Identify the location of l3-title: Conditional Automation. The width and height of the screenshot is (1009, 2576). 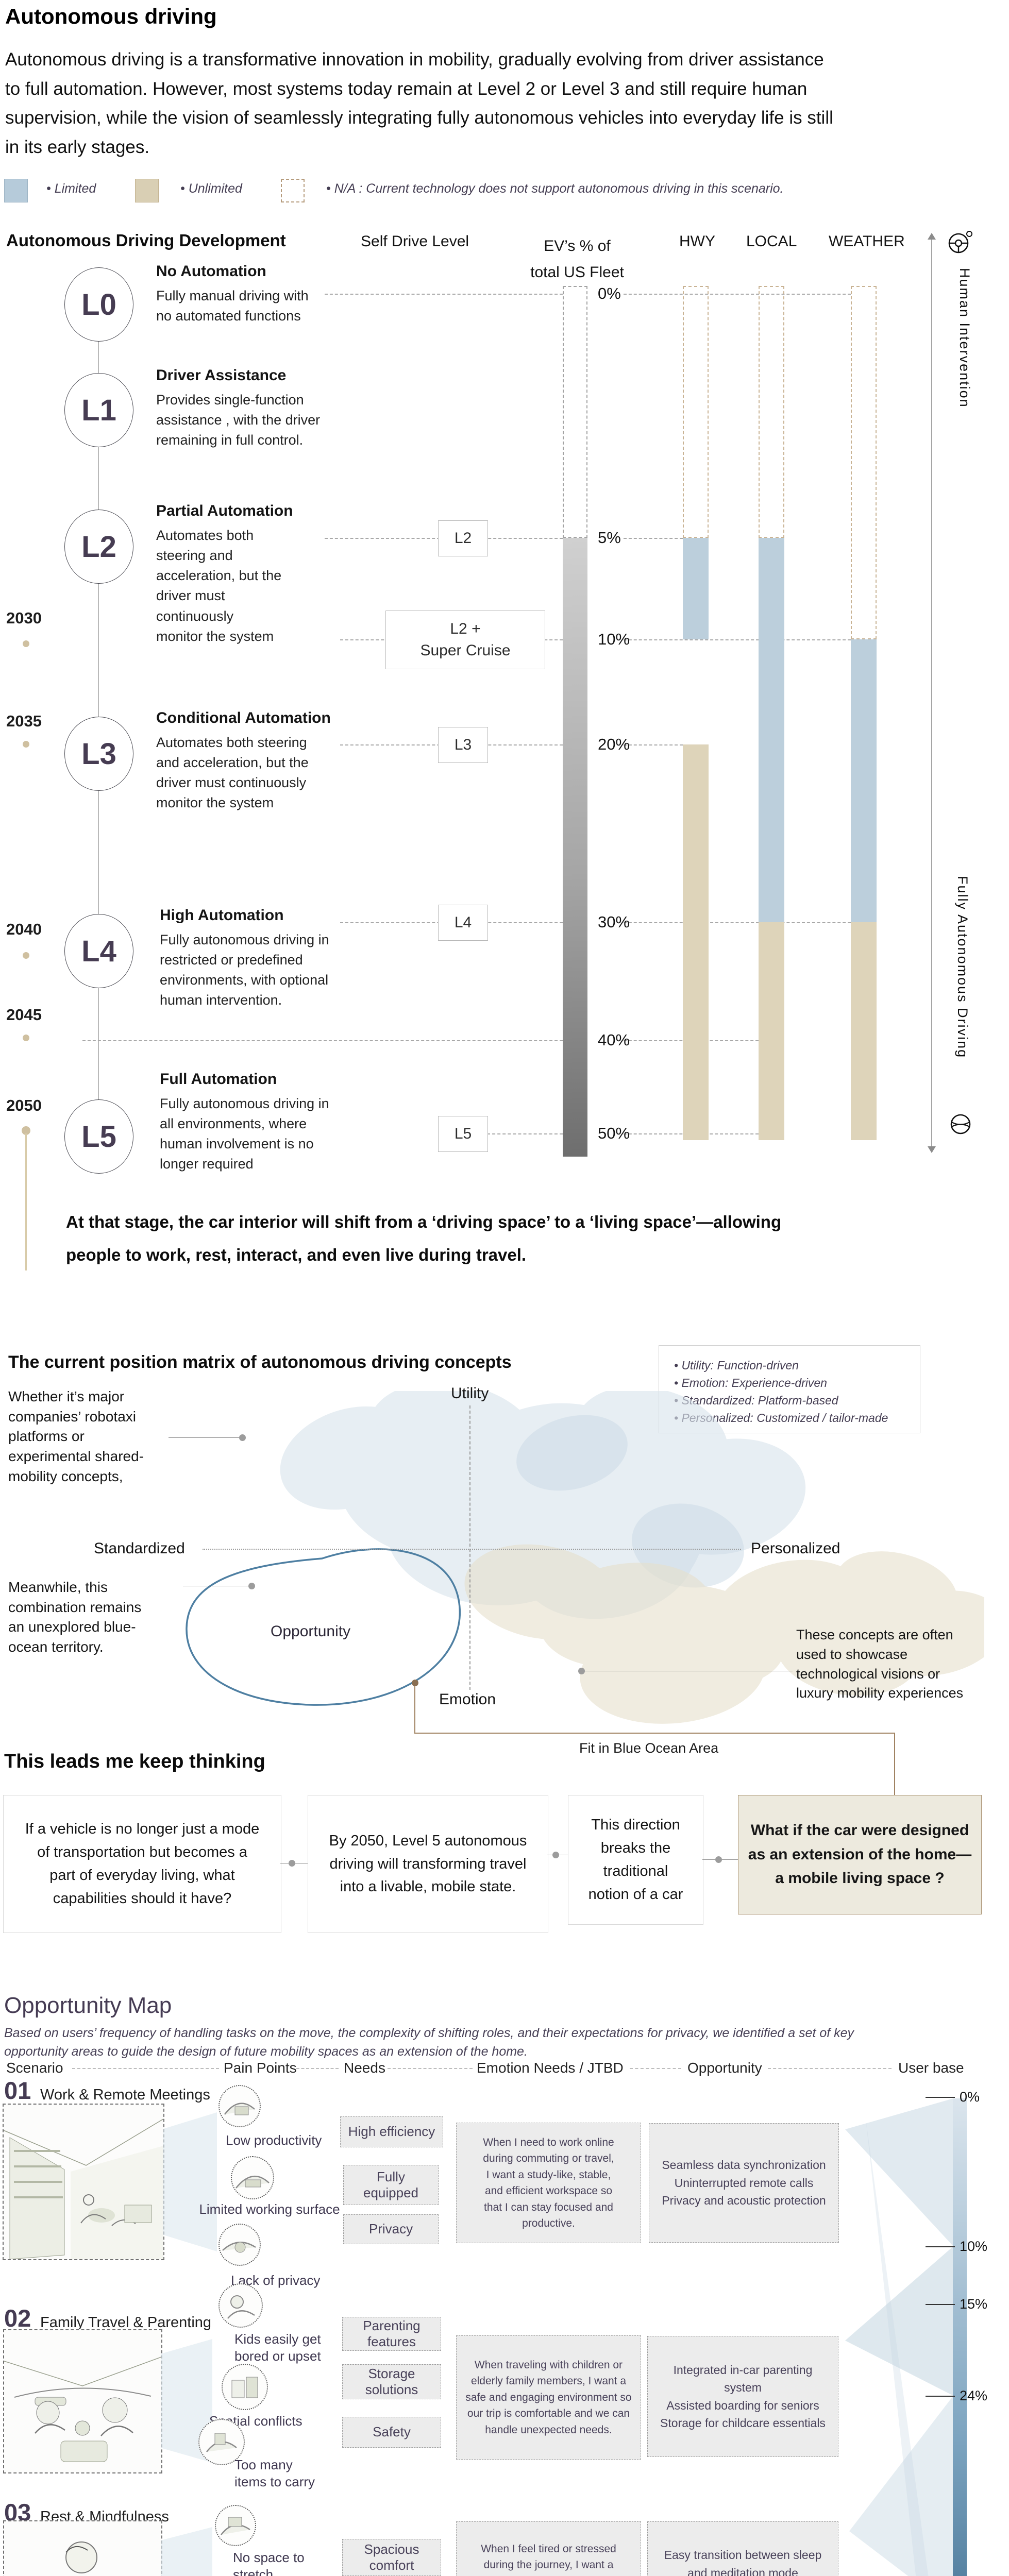
(244, 717).